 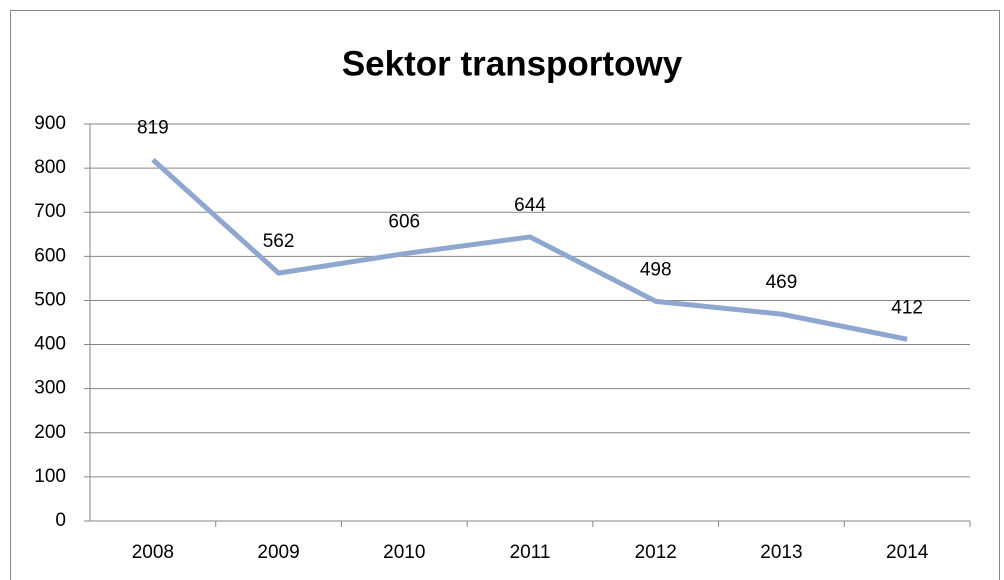 What do you see at coordinates (153, 552) in the screenshot?
I see `x-tick-label: 2008` at bounding box center [153, 552].